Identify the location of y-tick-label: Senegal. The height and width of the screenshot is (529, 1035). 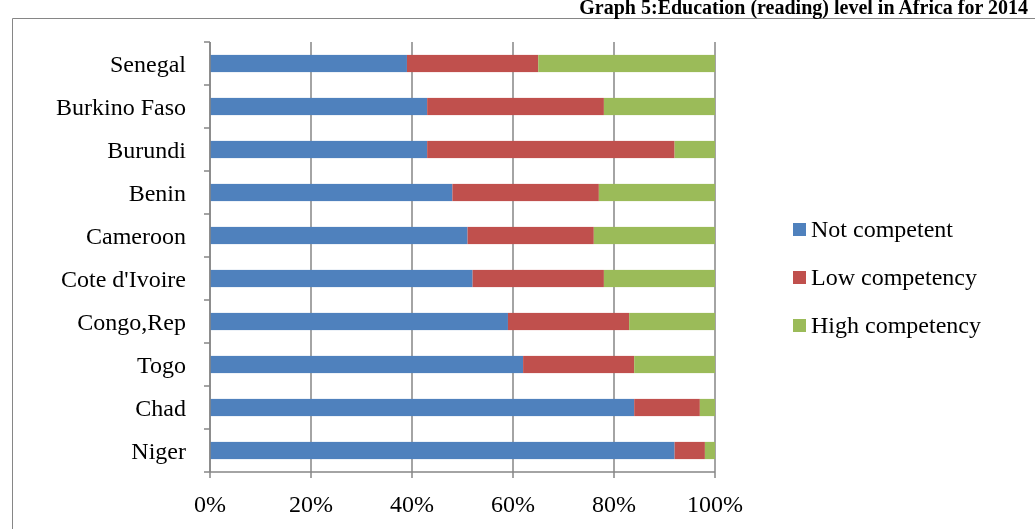
(148, 63).